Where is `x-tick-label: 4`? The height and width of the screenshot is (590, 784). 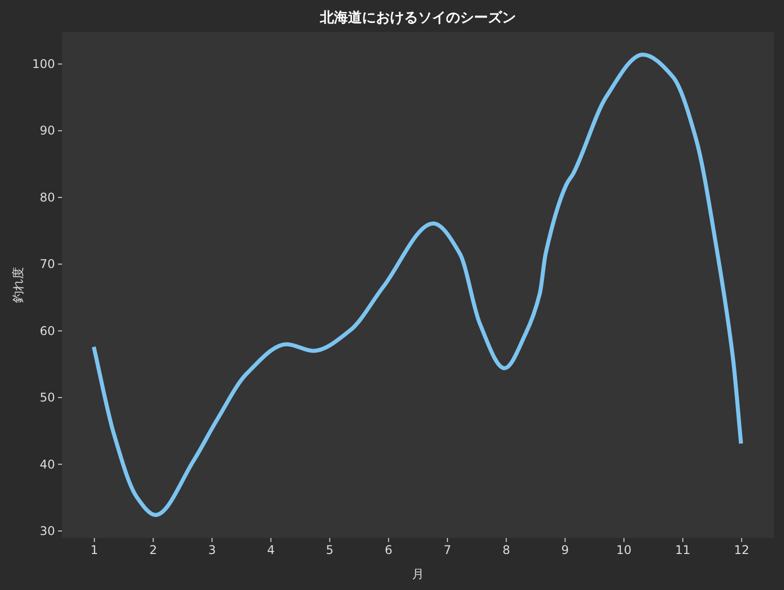
x-tick-label: 4 is located at coordinates (271, 550).